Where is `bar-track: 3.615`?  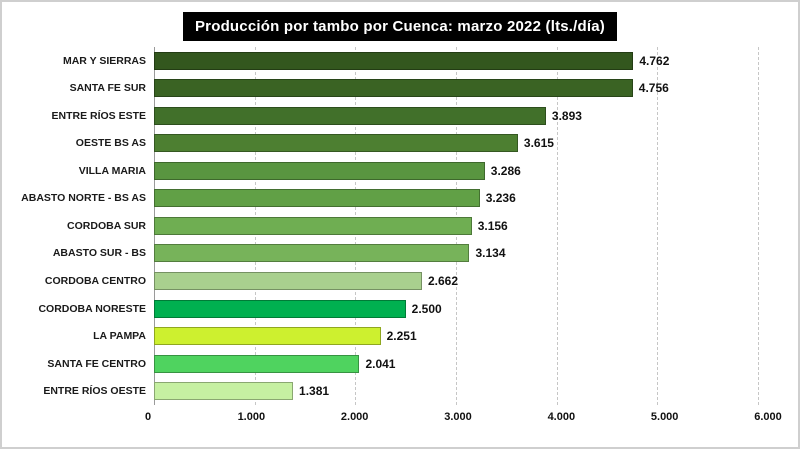 bar-track: 3.615 is located at coordinates (456, 143).